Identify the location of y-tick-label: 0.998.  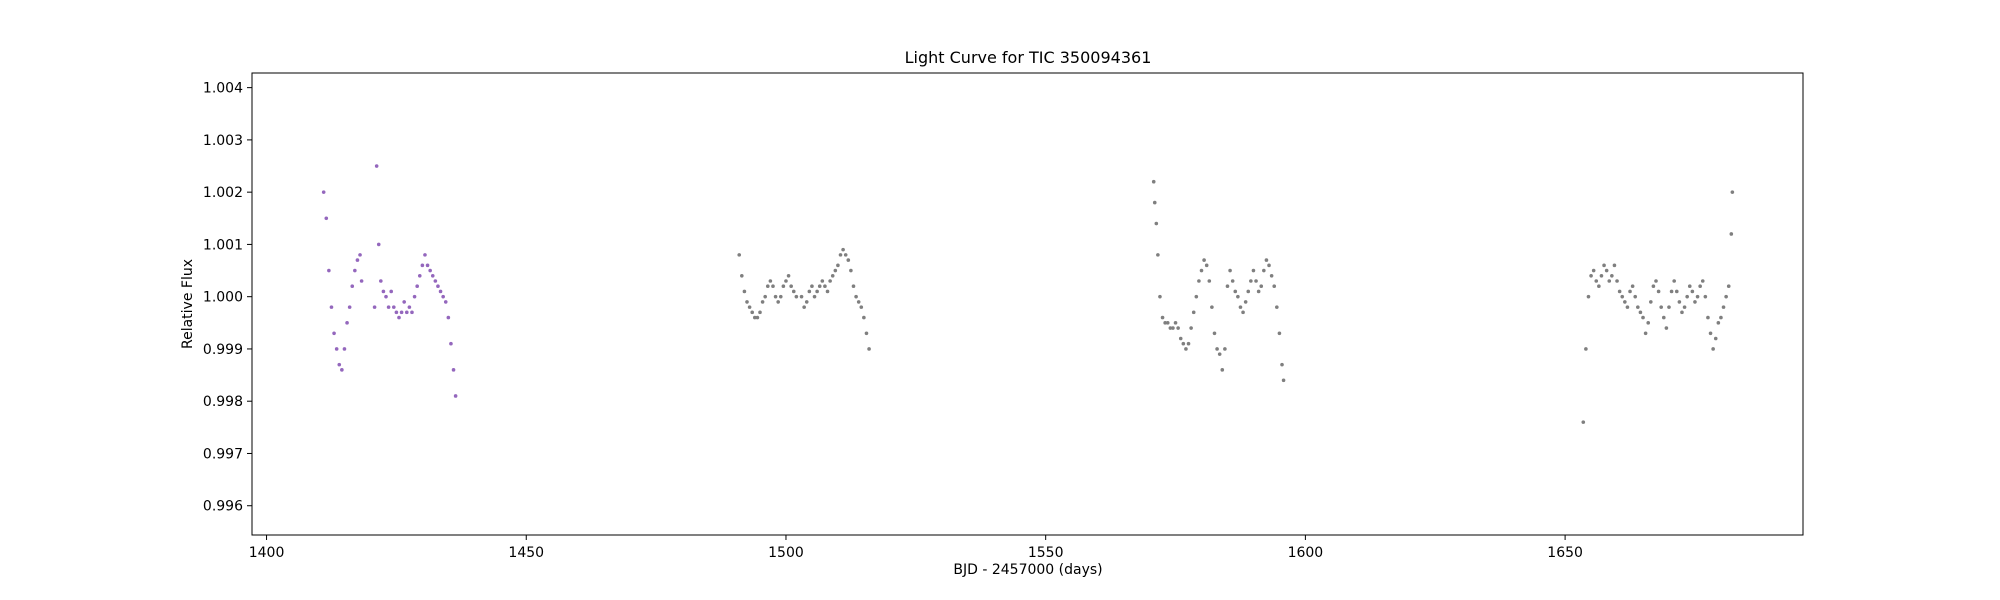
(223, 402).